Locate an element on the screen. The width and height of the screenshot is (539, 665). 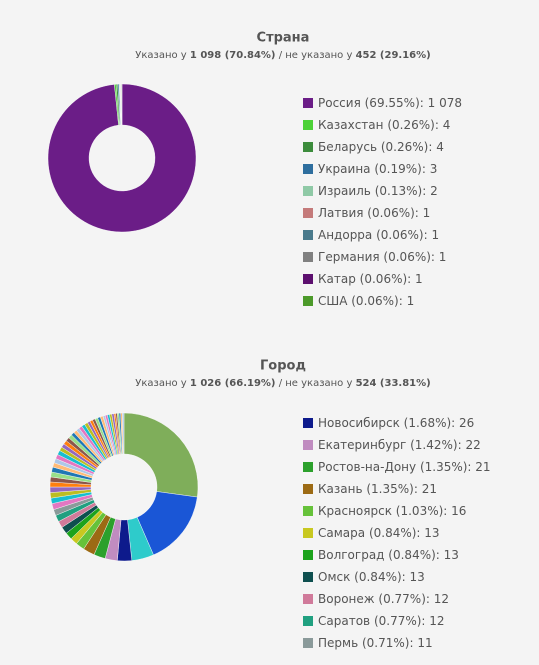
legend-percent: (1.68%): is located at coordinates (430, 423).